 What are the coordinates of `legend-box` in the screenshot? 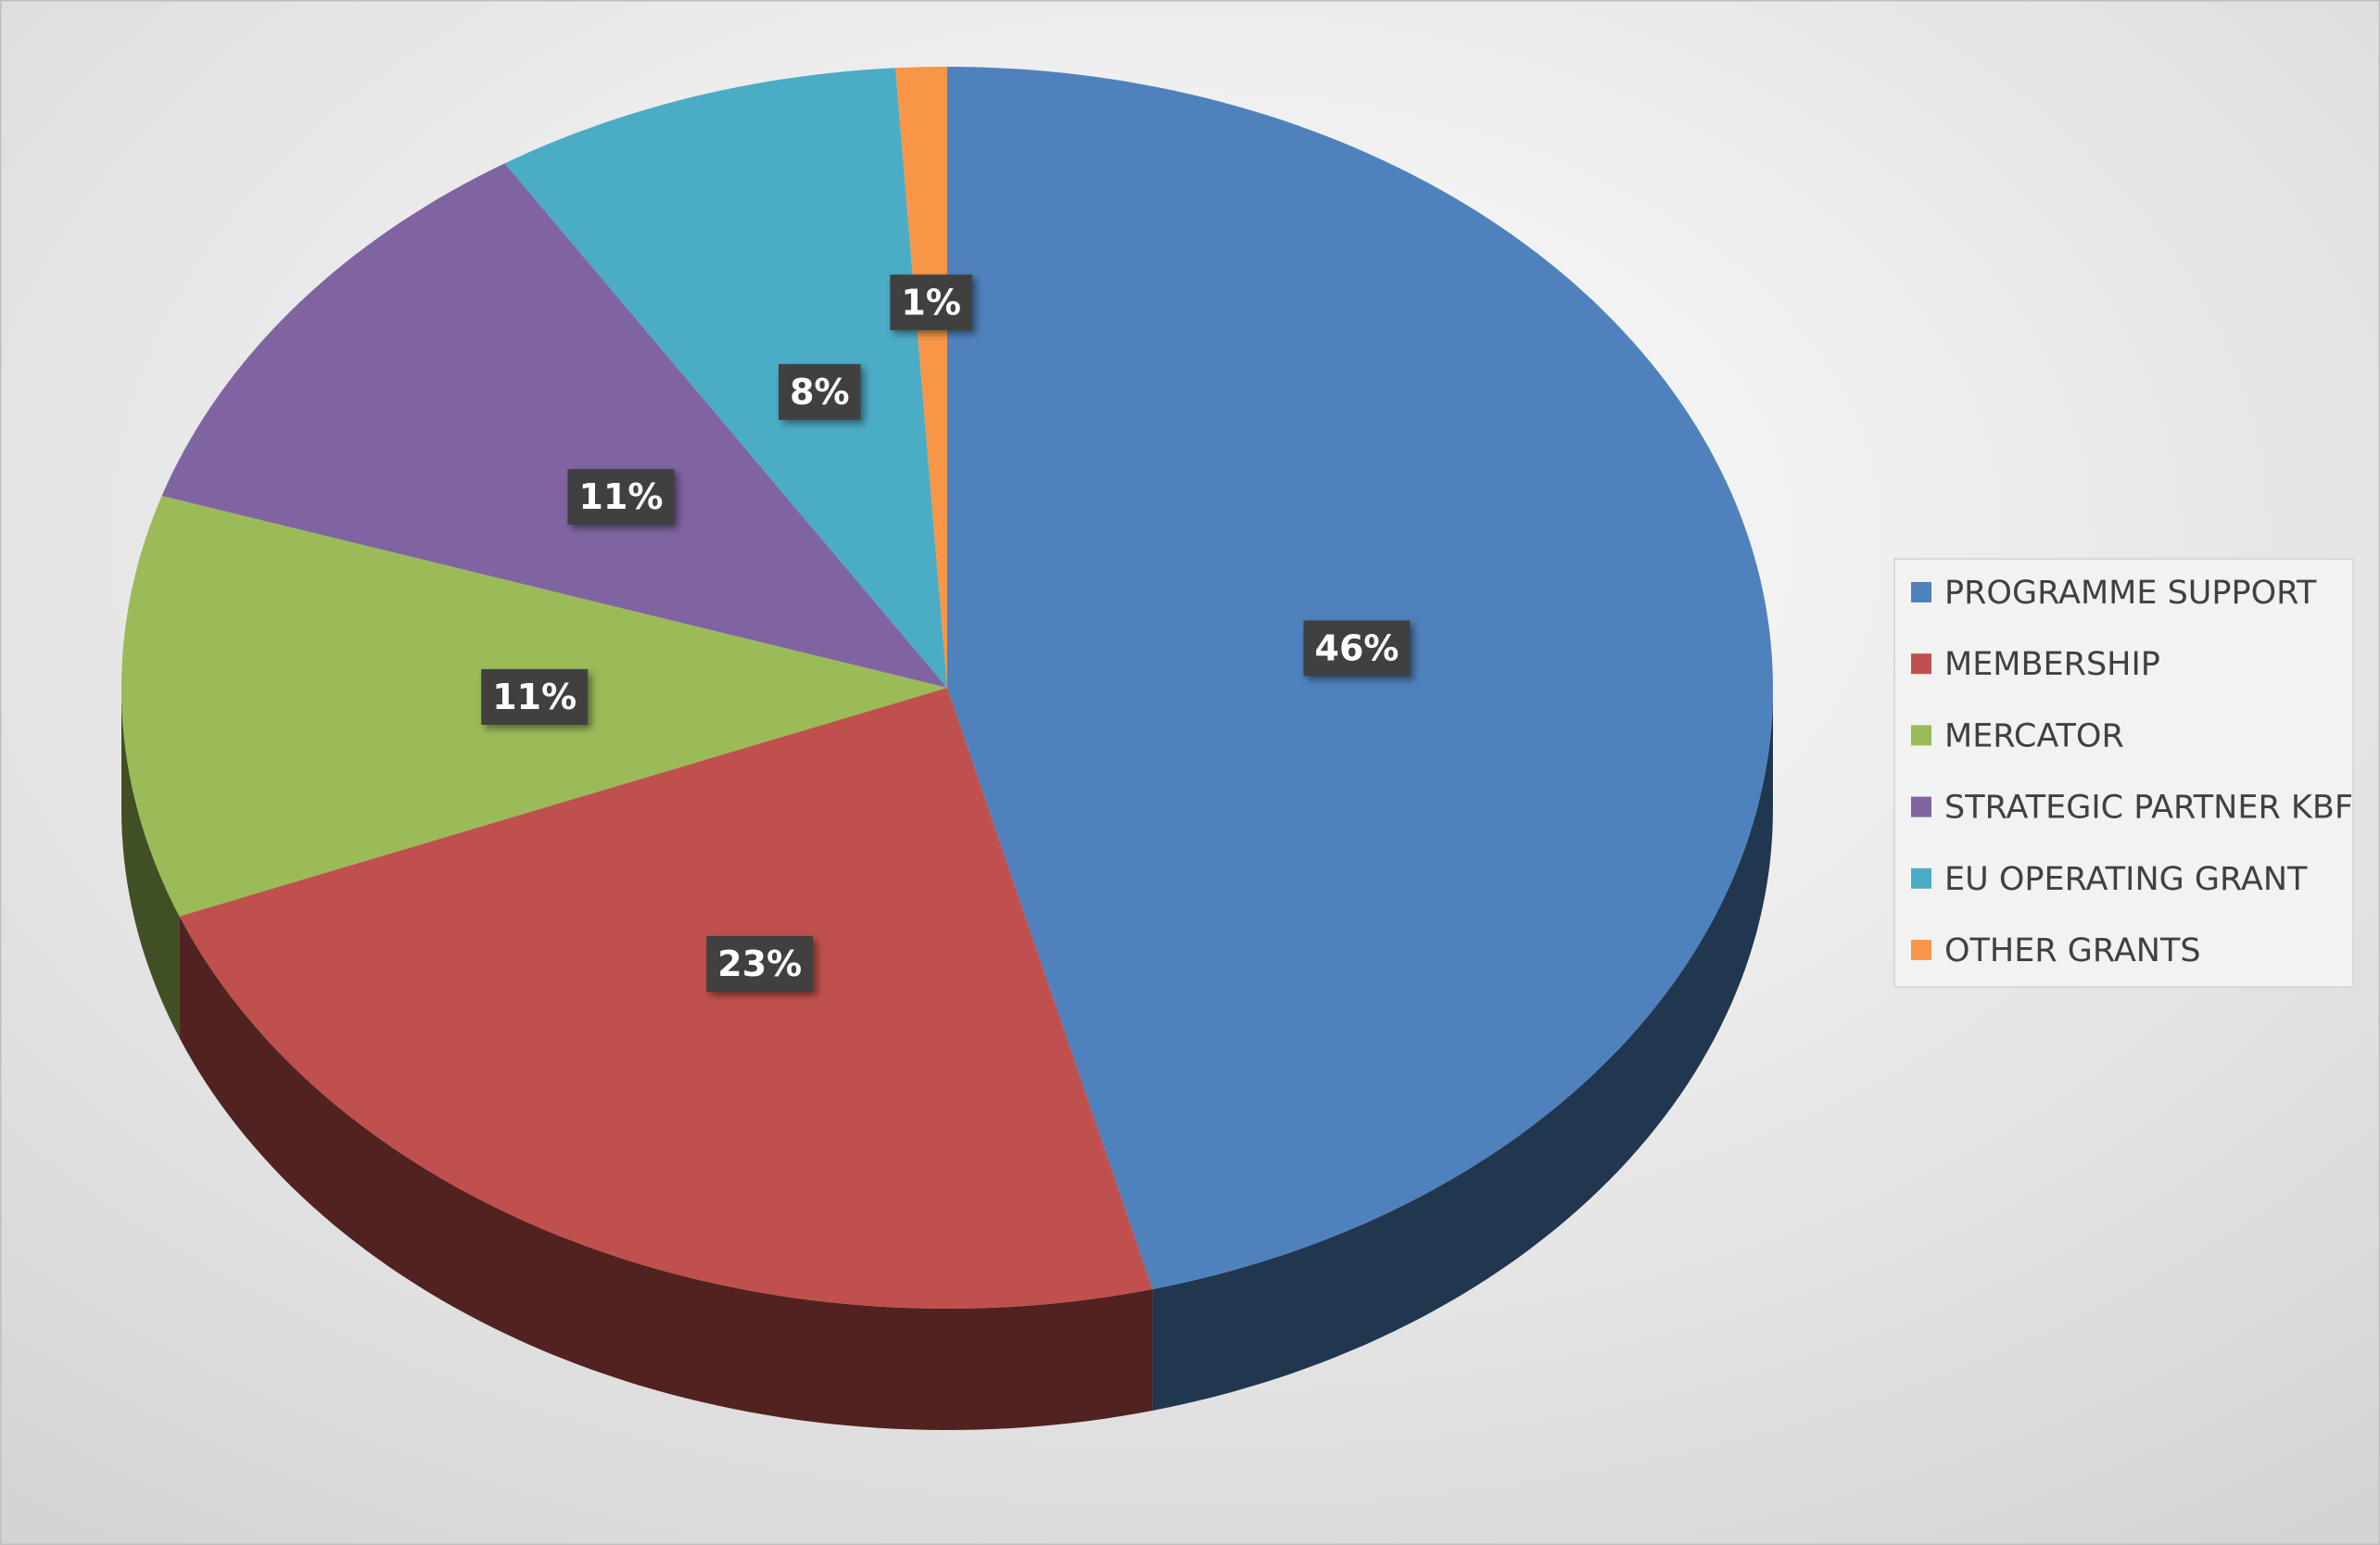 It's located at (2123, 773).